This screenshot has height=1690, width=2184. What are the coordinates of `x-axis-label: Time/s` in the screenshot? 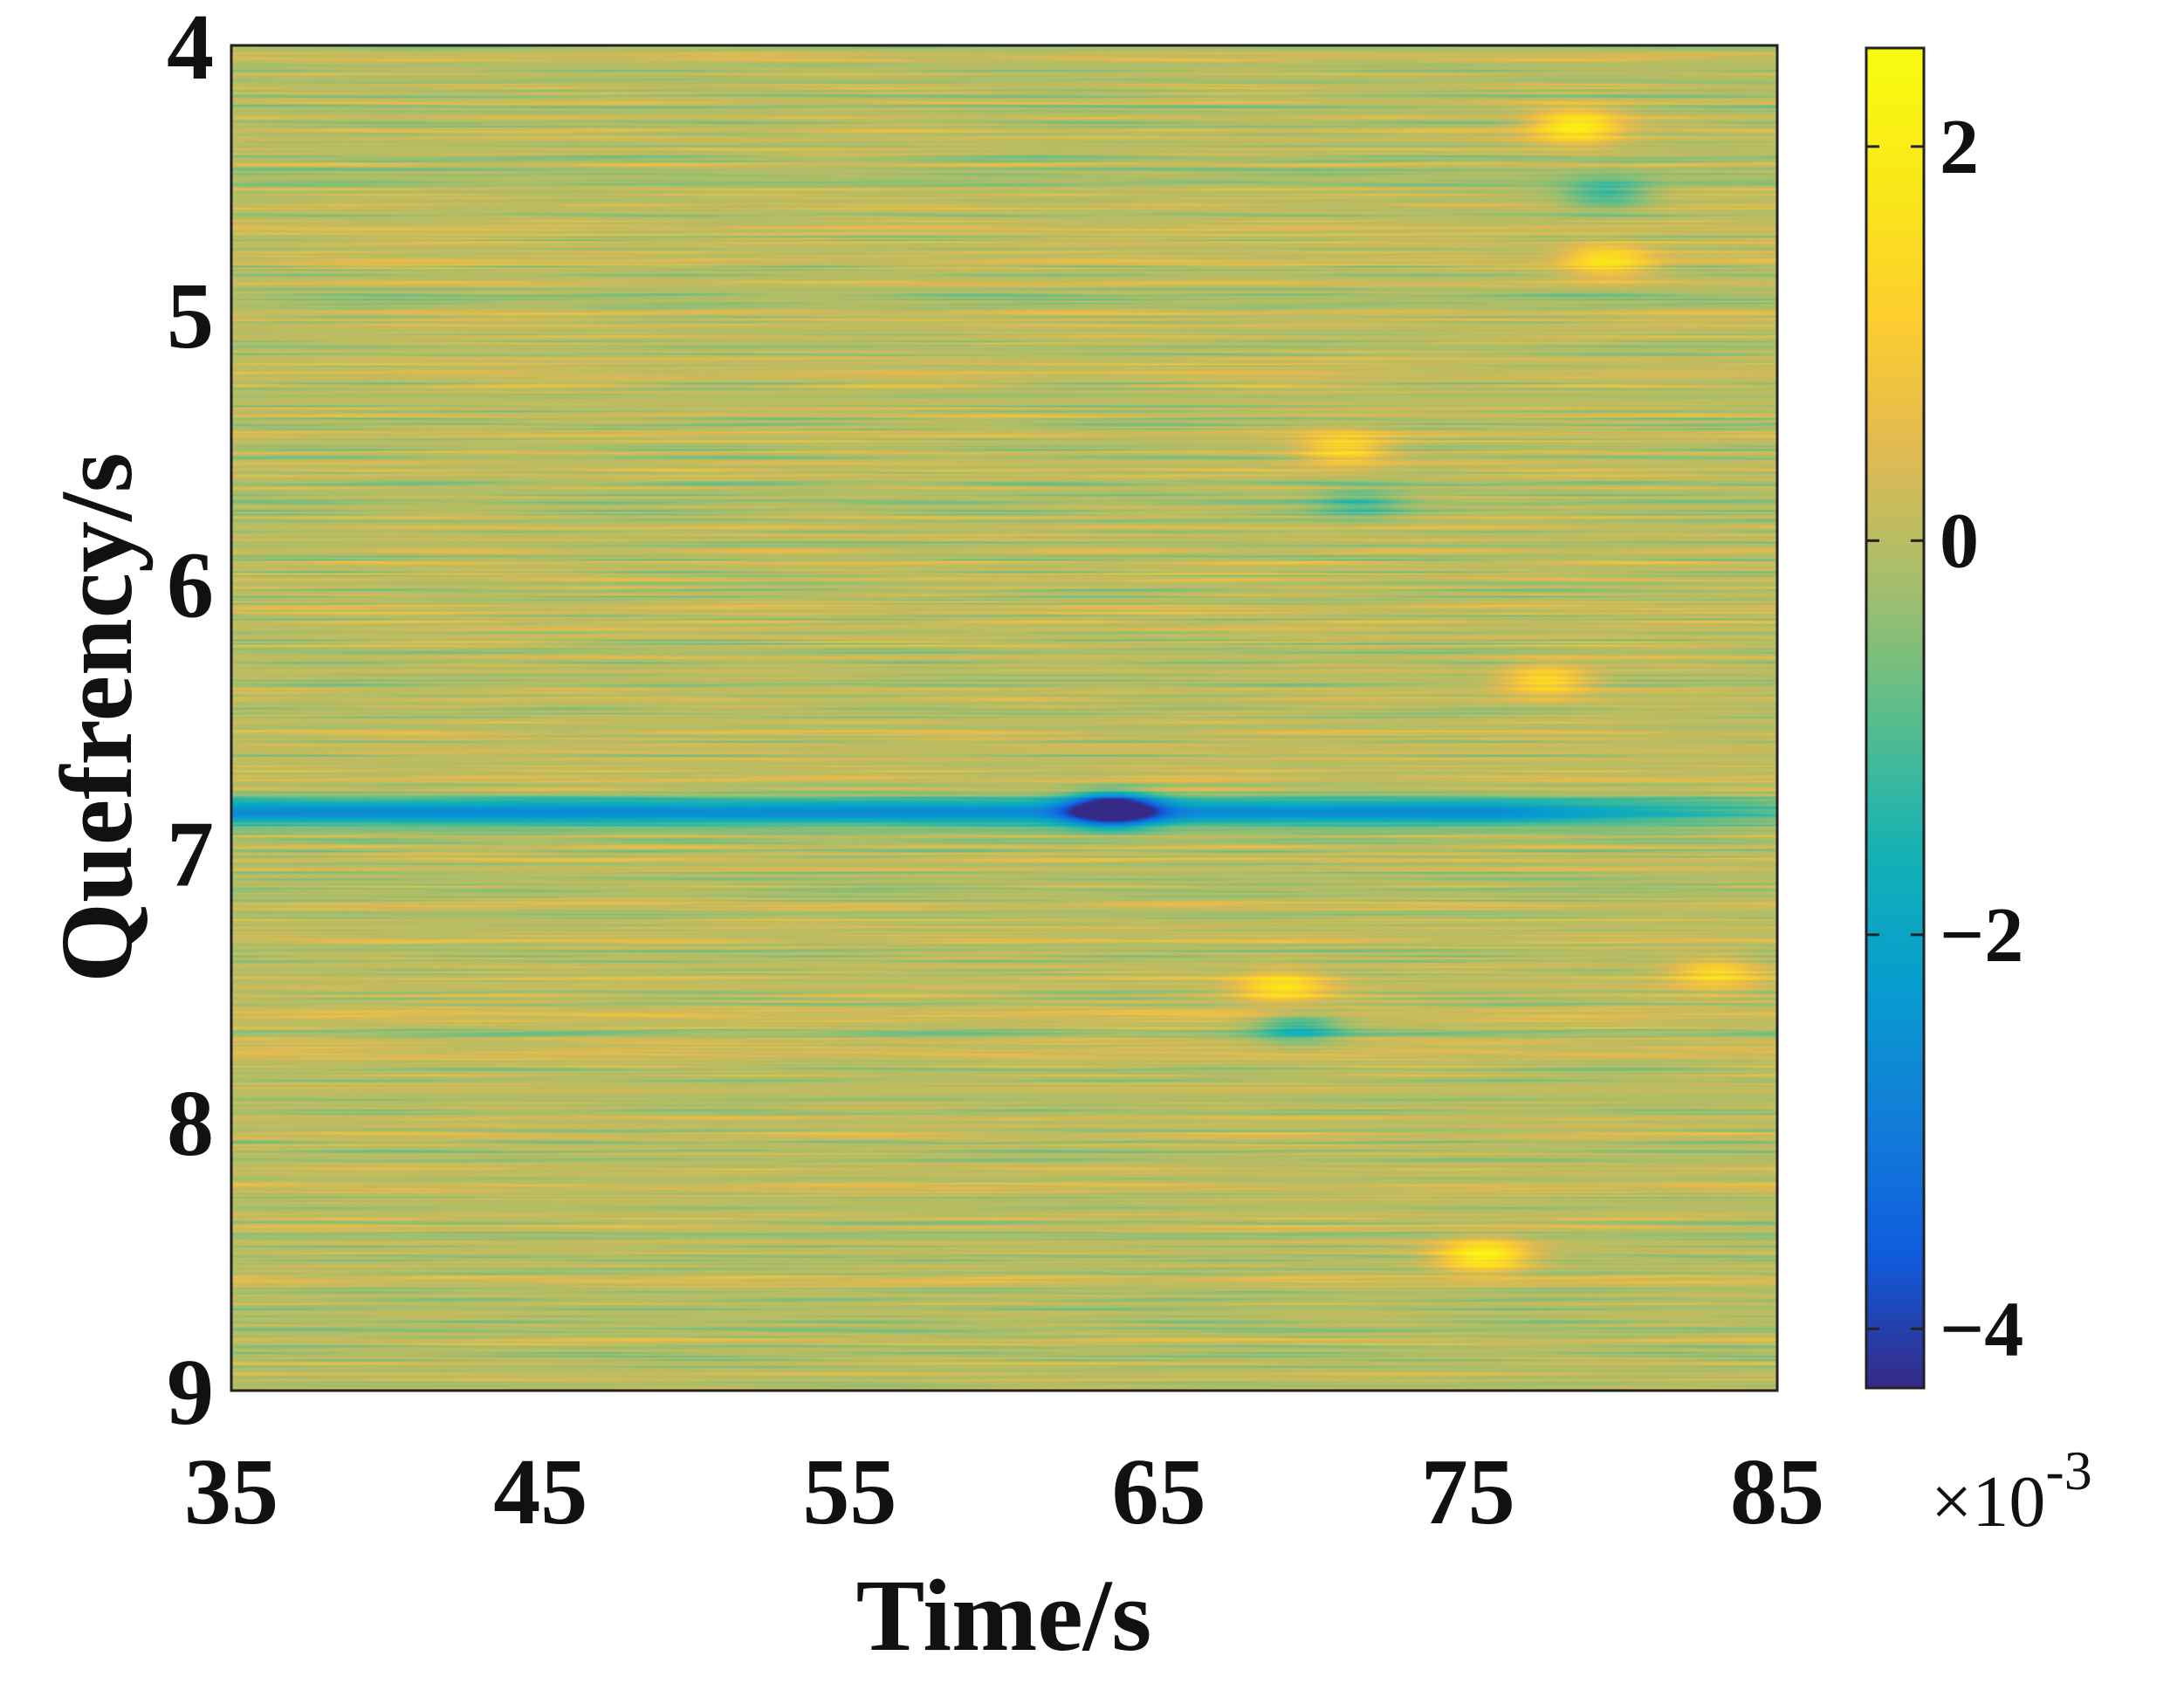 It's located at (1004, 1615).